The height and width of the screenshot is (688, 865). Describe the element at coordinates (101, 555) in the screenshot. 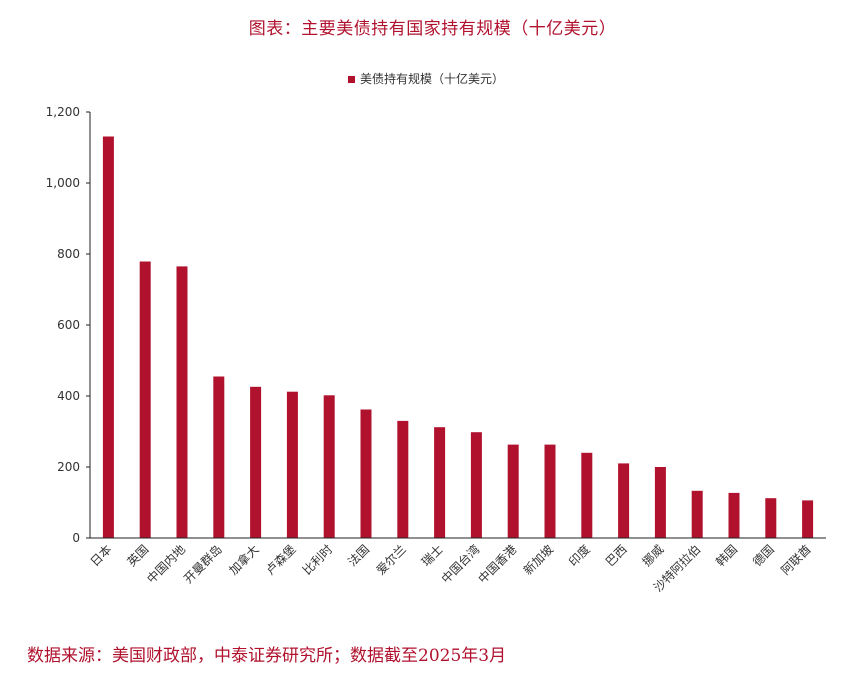

I see `x-tick-label: 日本` at that location.